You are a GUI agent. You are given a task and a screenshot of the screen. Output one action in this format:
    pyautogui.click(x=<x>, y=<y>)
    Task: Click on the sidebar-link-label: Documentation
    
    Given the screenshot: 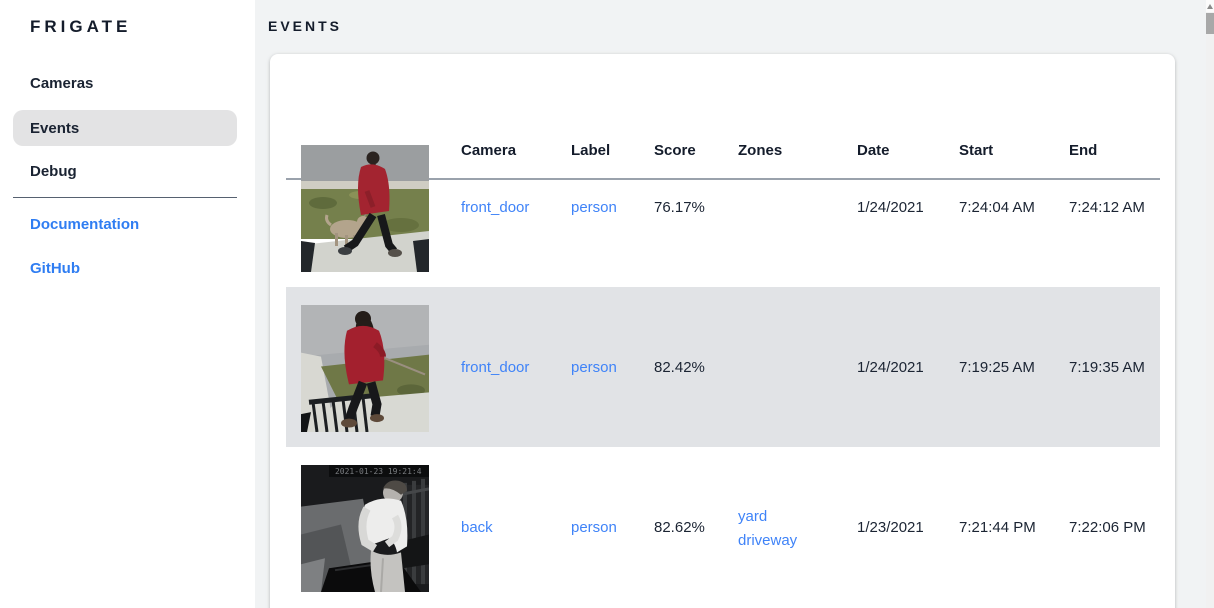 What is the action you would take?
    pyautogui.click(x=85, y=224)
    